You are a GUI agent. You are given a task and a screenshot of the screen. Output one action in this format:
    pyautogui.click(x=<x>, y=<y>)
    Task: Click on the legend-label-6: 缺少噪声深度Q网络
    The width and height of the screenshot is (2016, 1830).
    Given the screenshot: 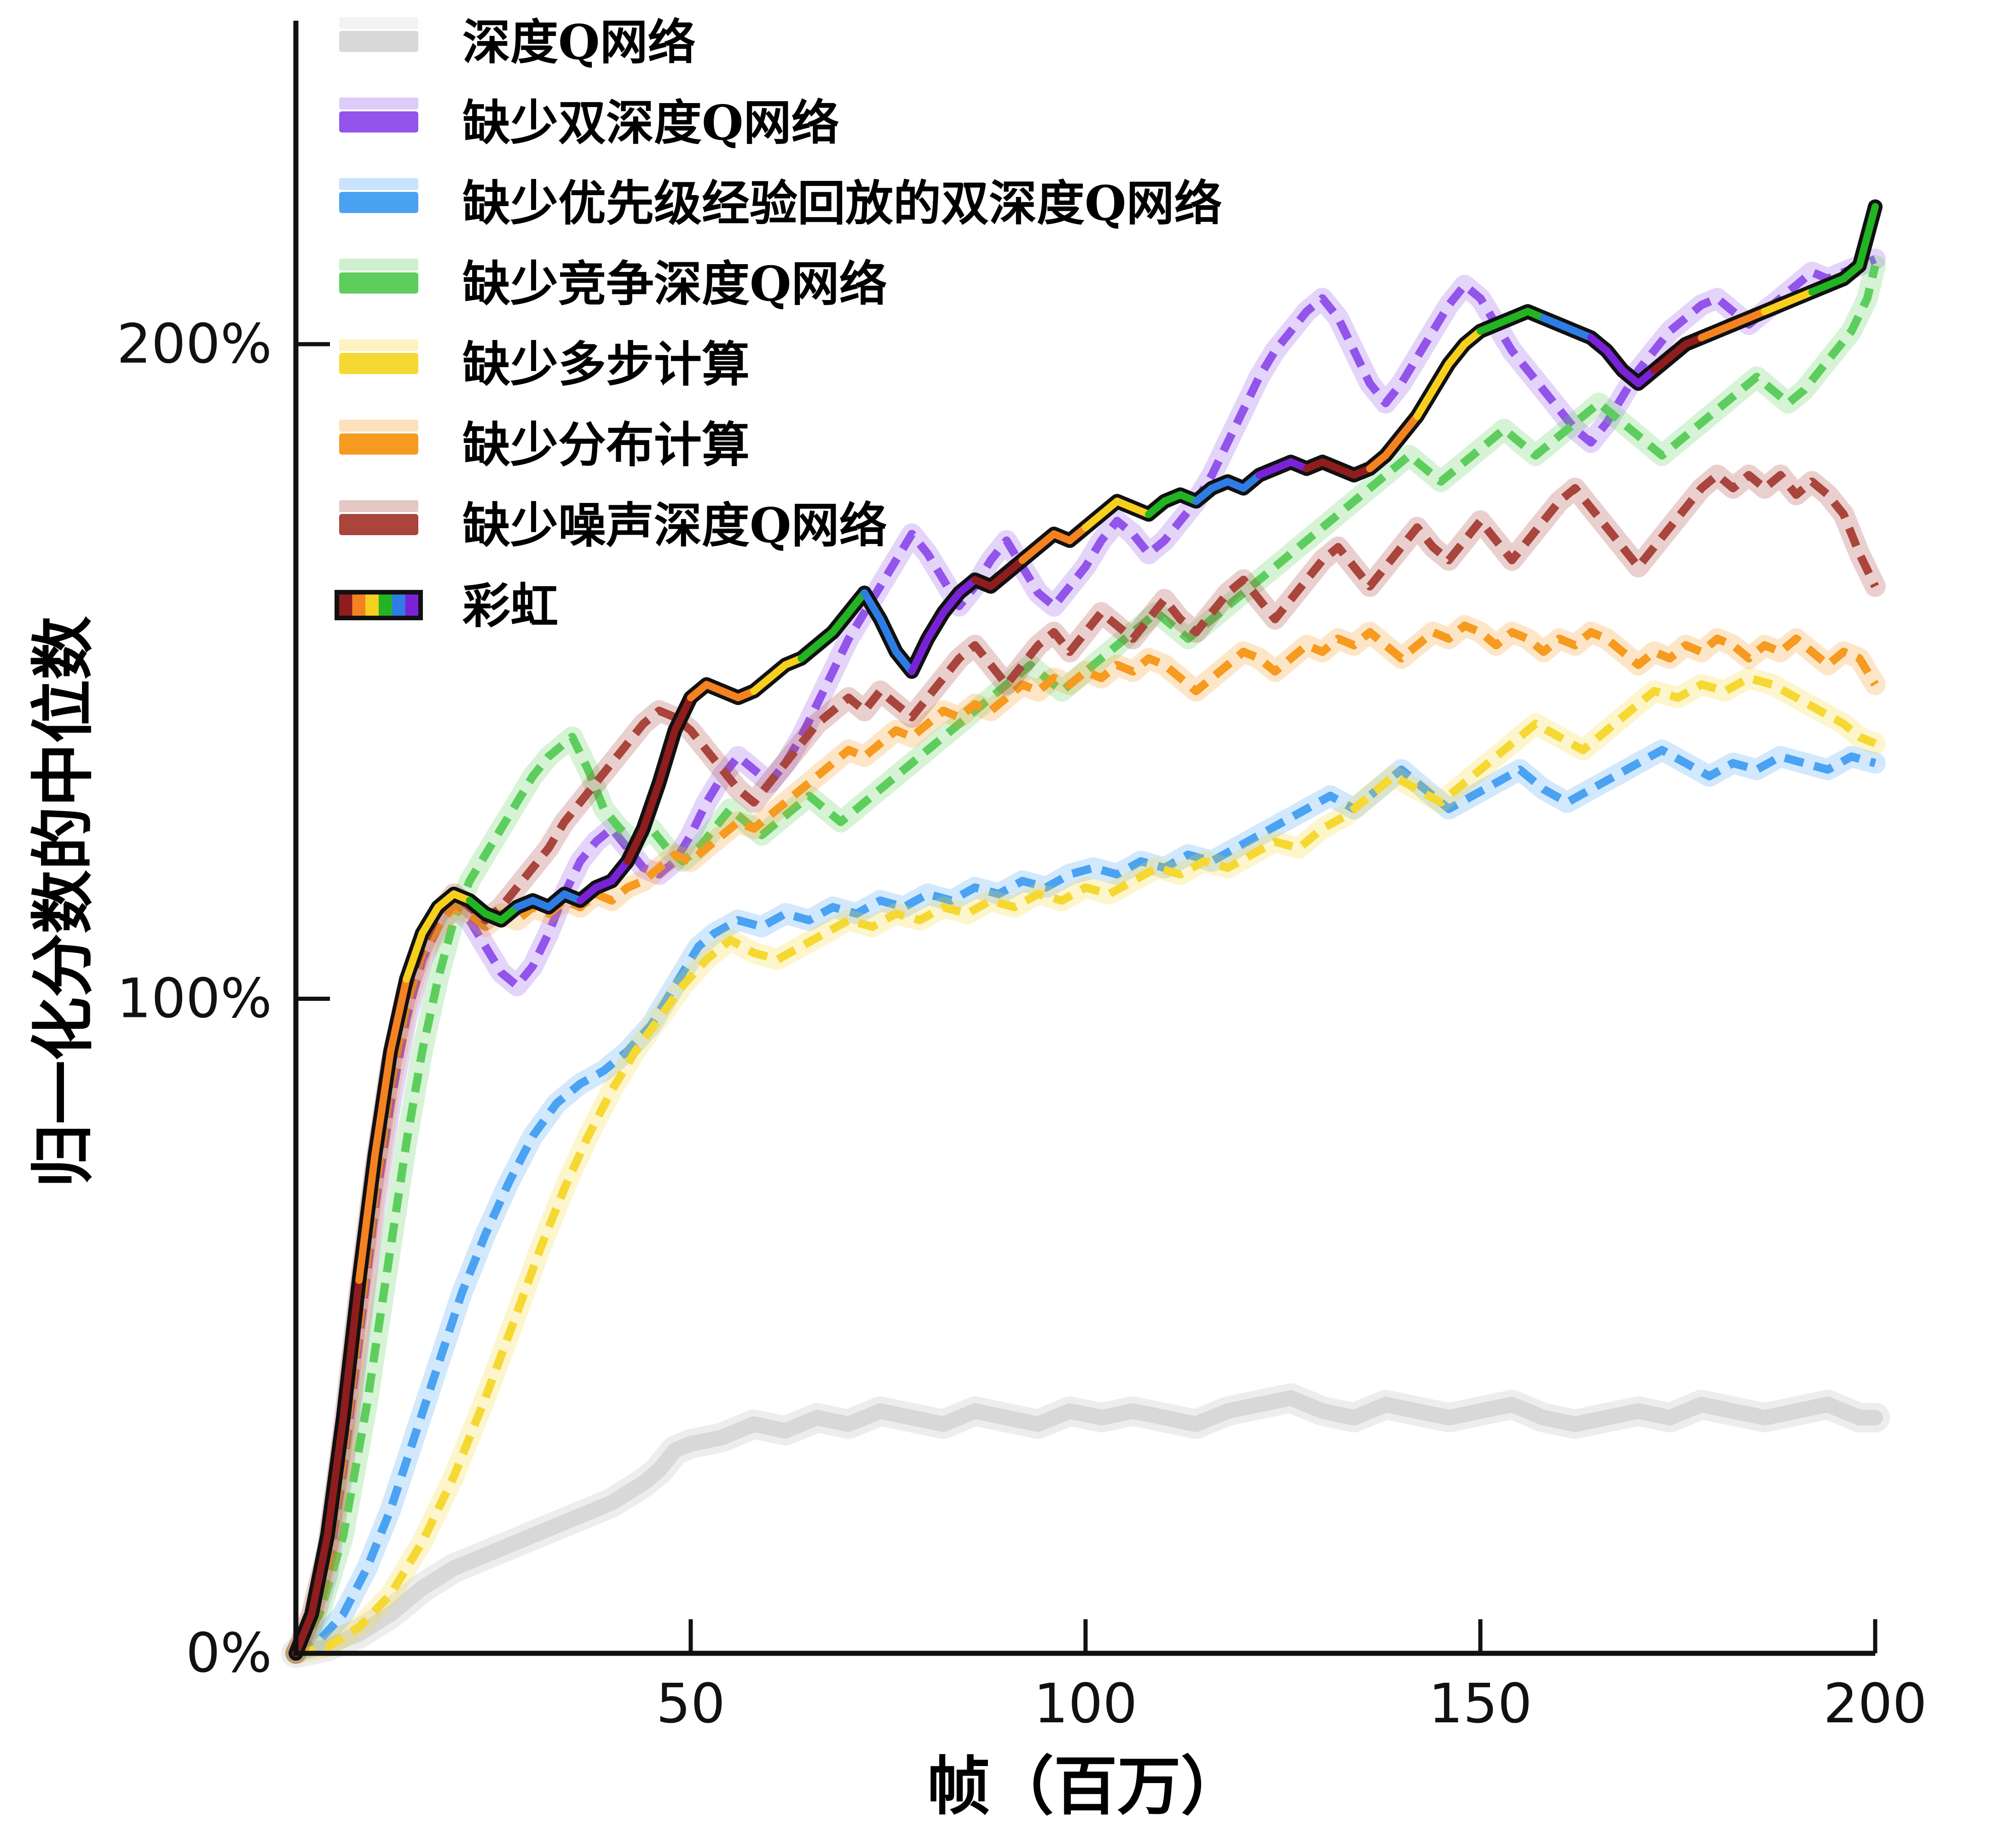 What is the action you would take?
    pyautogui.click(x=675, y=525)
    